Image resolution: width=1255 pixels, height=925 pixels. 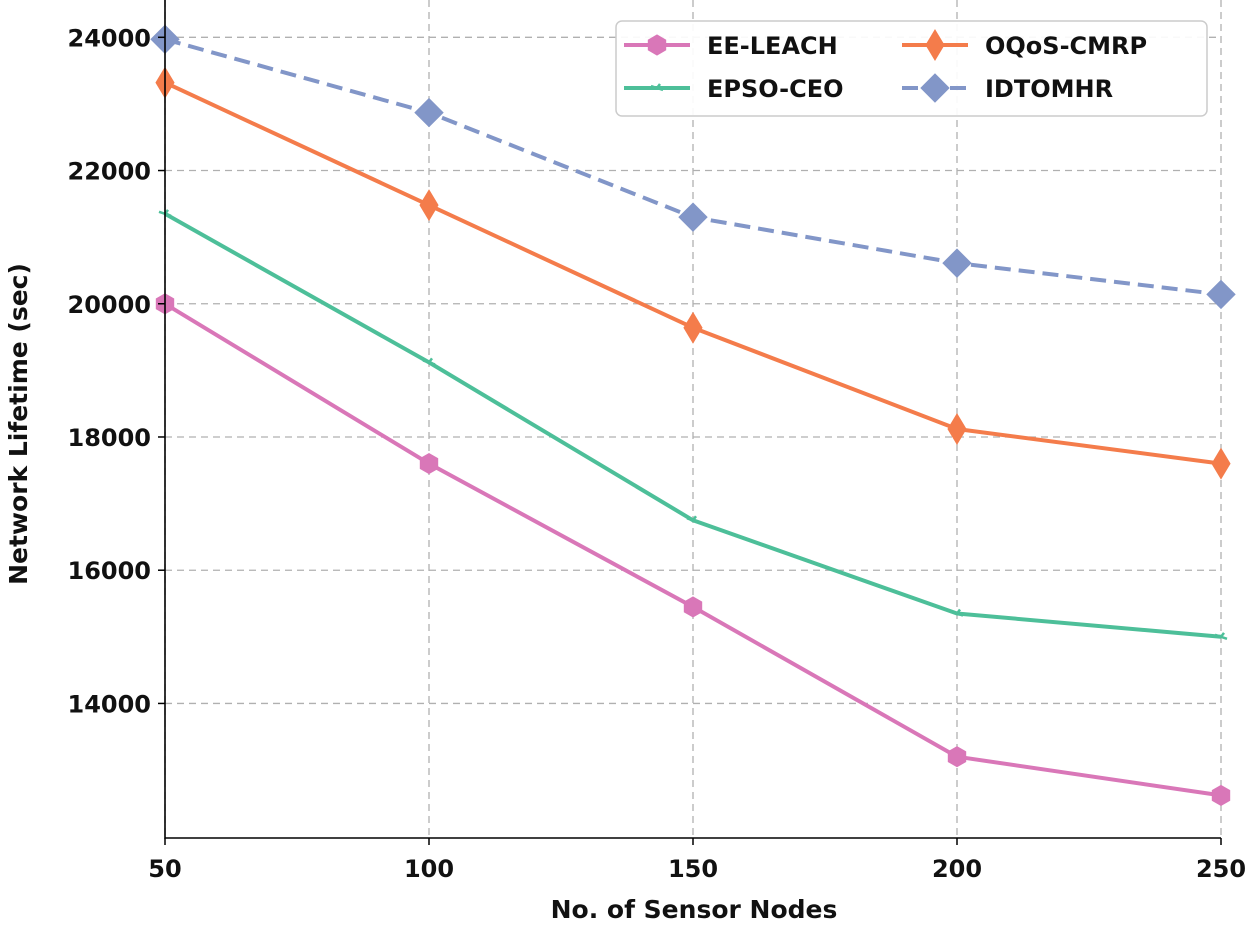 What do you see at coordinates (110, 704) in the screenshot?
I see `y-tick-label: 14000` at bounding box center [110, 704].